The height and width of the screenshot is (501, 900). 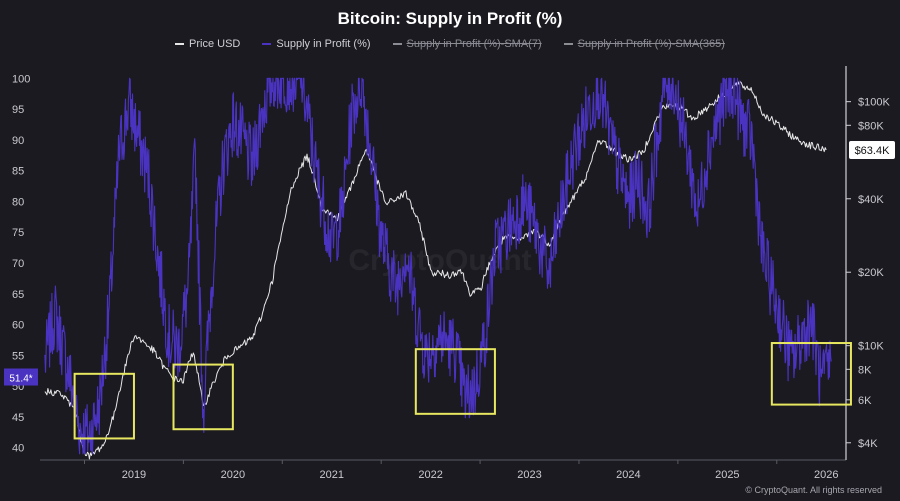 I want to click on watermark: CryptoQuant, so click(x=439, y=260).